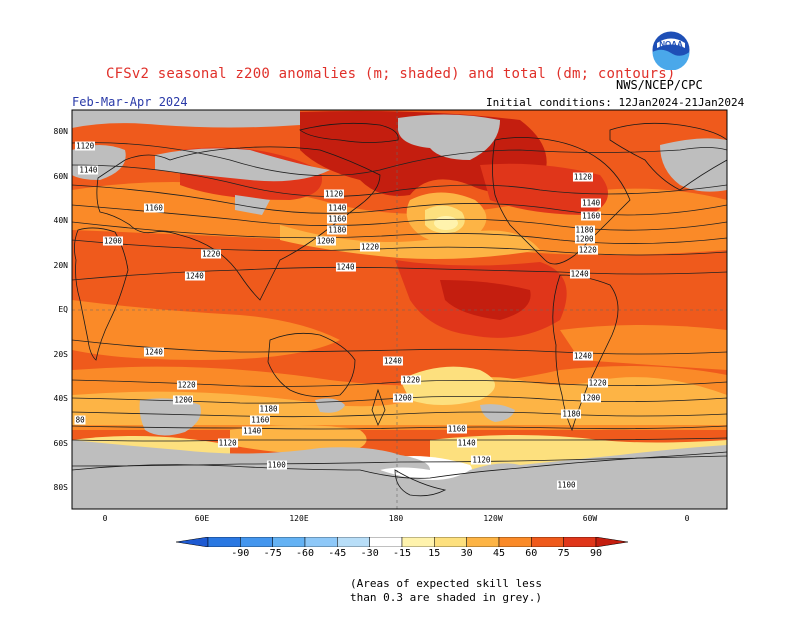 This screenshot has height=618, width=800. Describe the element at coordinates (590, 518) in the screenshot. I see `lon-label: 60W` at that location.